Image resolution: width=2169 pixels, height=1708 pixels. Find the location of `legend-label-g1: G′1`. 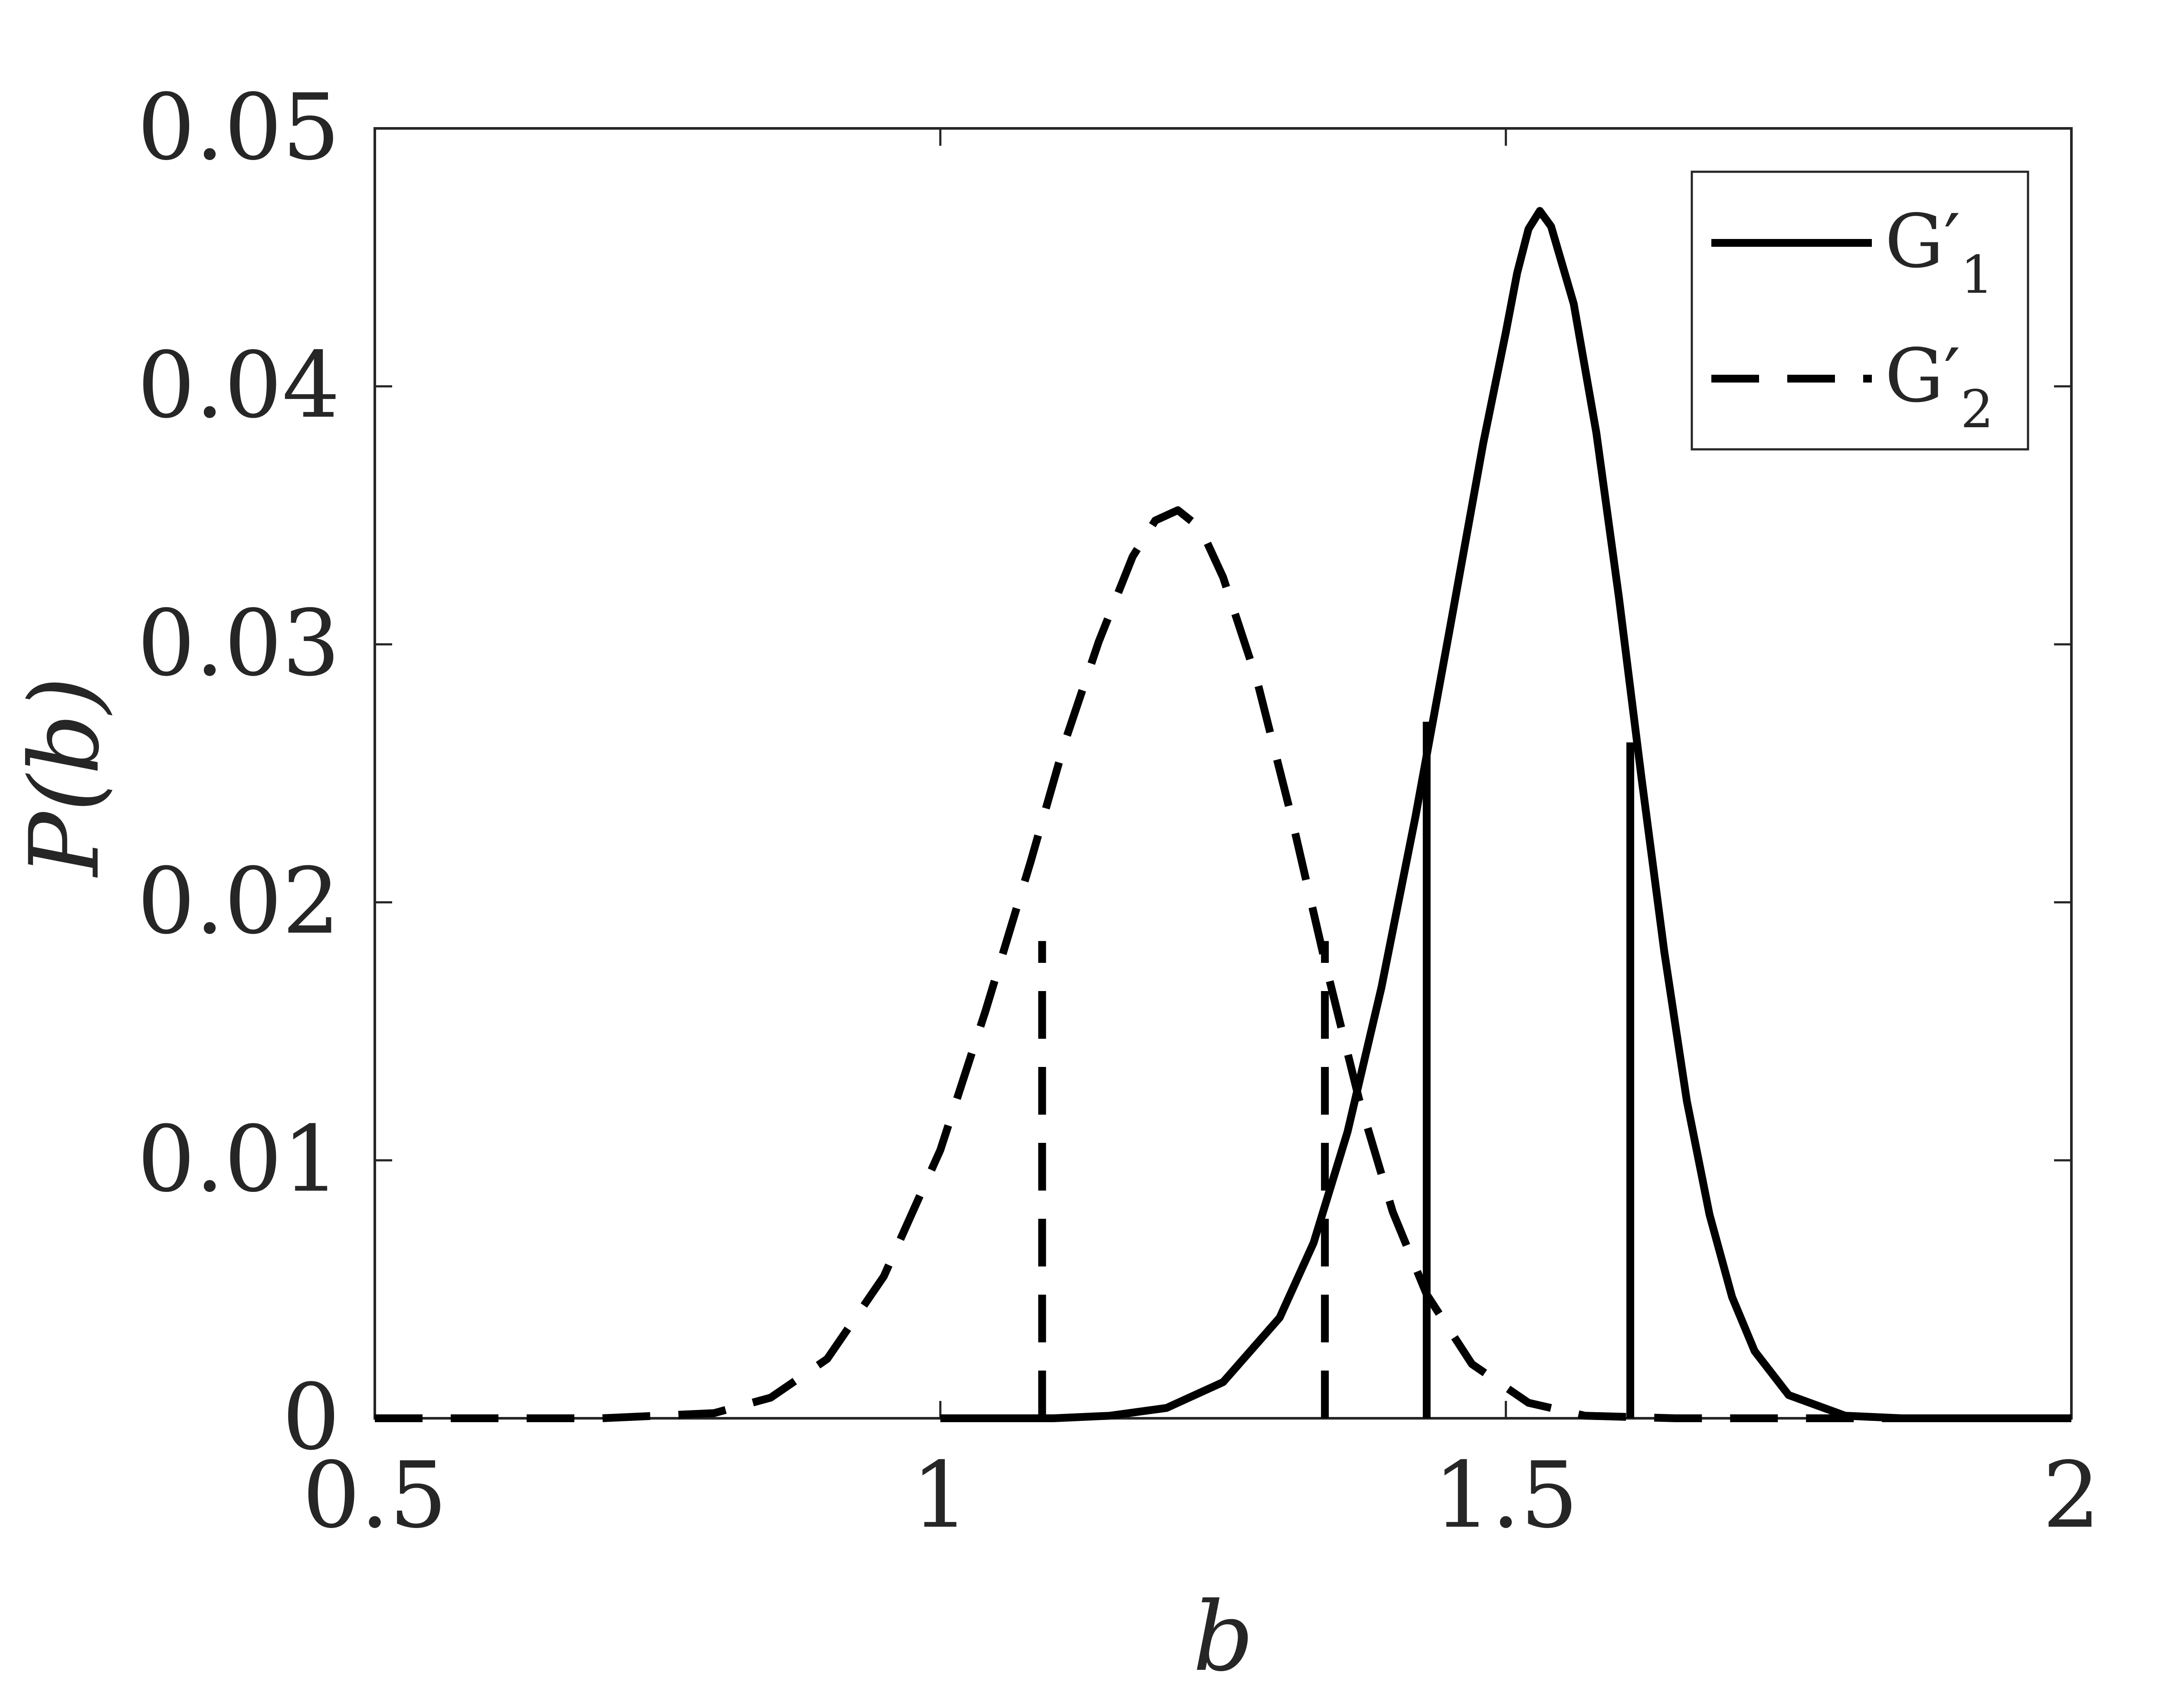

legend-label-g1: G′1 is located at coordinates (1939, 252).